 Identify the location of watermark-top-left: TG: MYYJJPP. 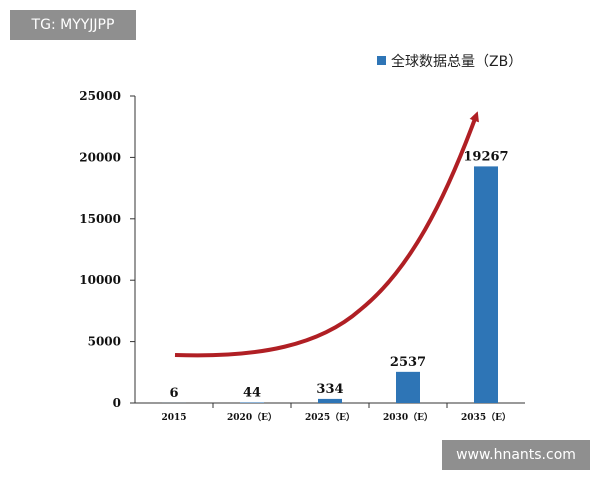
(73, 25).